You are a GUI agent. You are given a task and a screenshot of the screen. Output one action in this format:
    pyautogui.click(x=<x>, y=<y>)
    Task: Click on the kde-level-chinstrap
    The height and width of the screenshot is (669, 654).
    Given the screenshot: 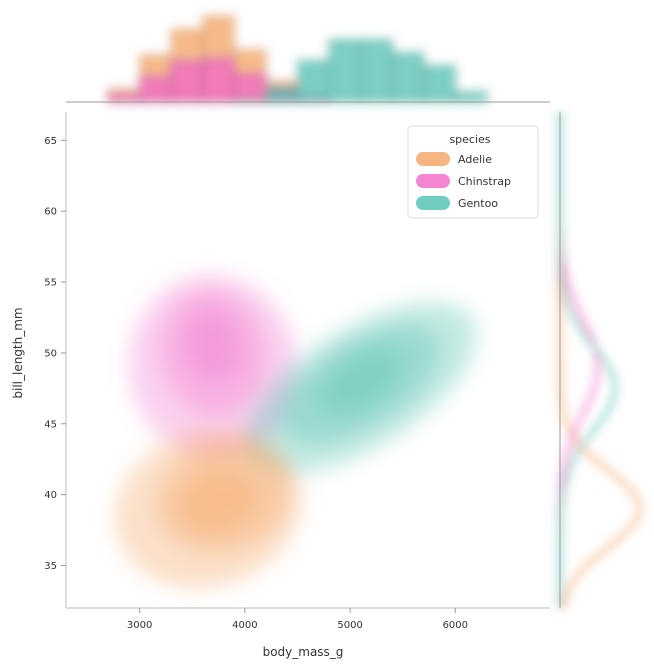 What is the action you would take?
    pyautogui.click(x=213, y=346)
    